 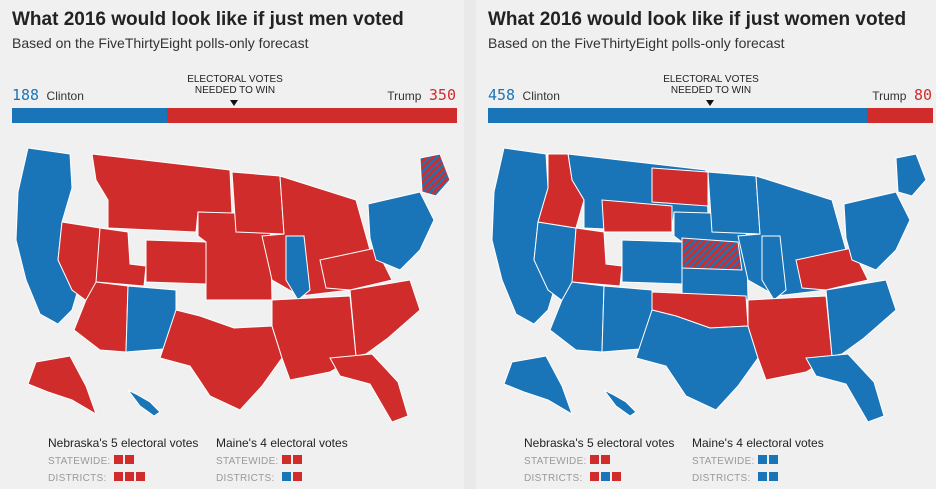 I want to click on region-west-coast, so click(x=47, y=236).